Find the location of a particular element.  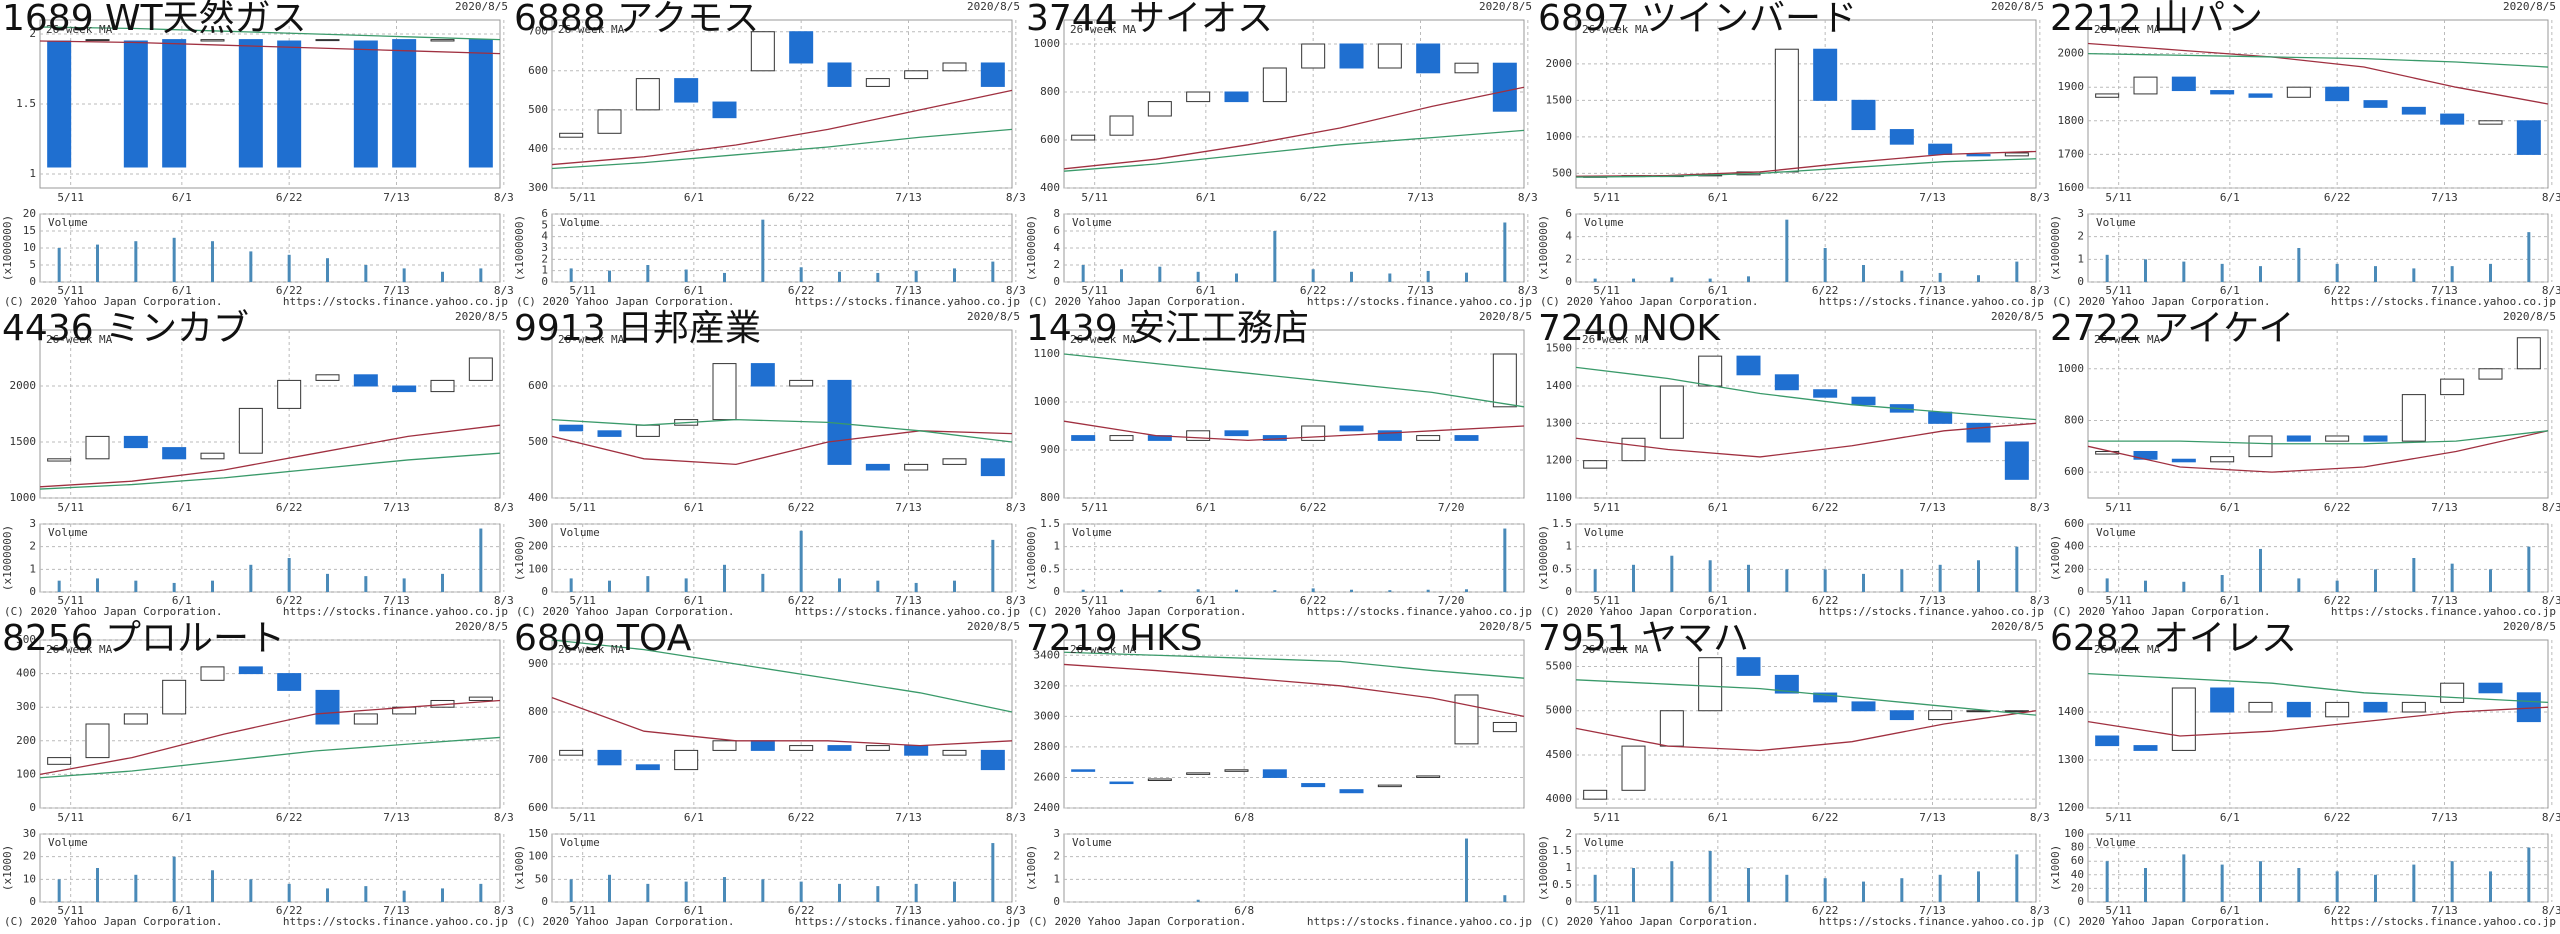

x-tick-label: 8/3 is located at coordinates (1016, 910).